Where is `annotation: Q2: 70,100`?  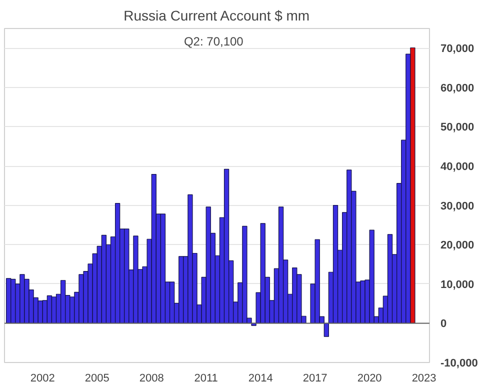
annotation: Q2: 70,100 is located at coordinates (214, 41).